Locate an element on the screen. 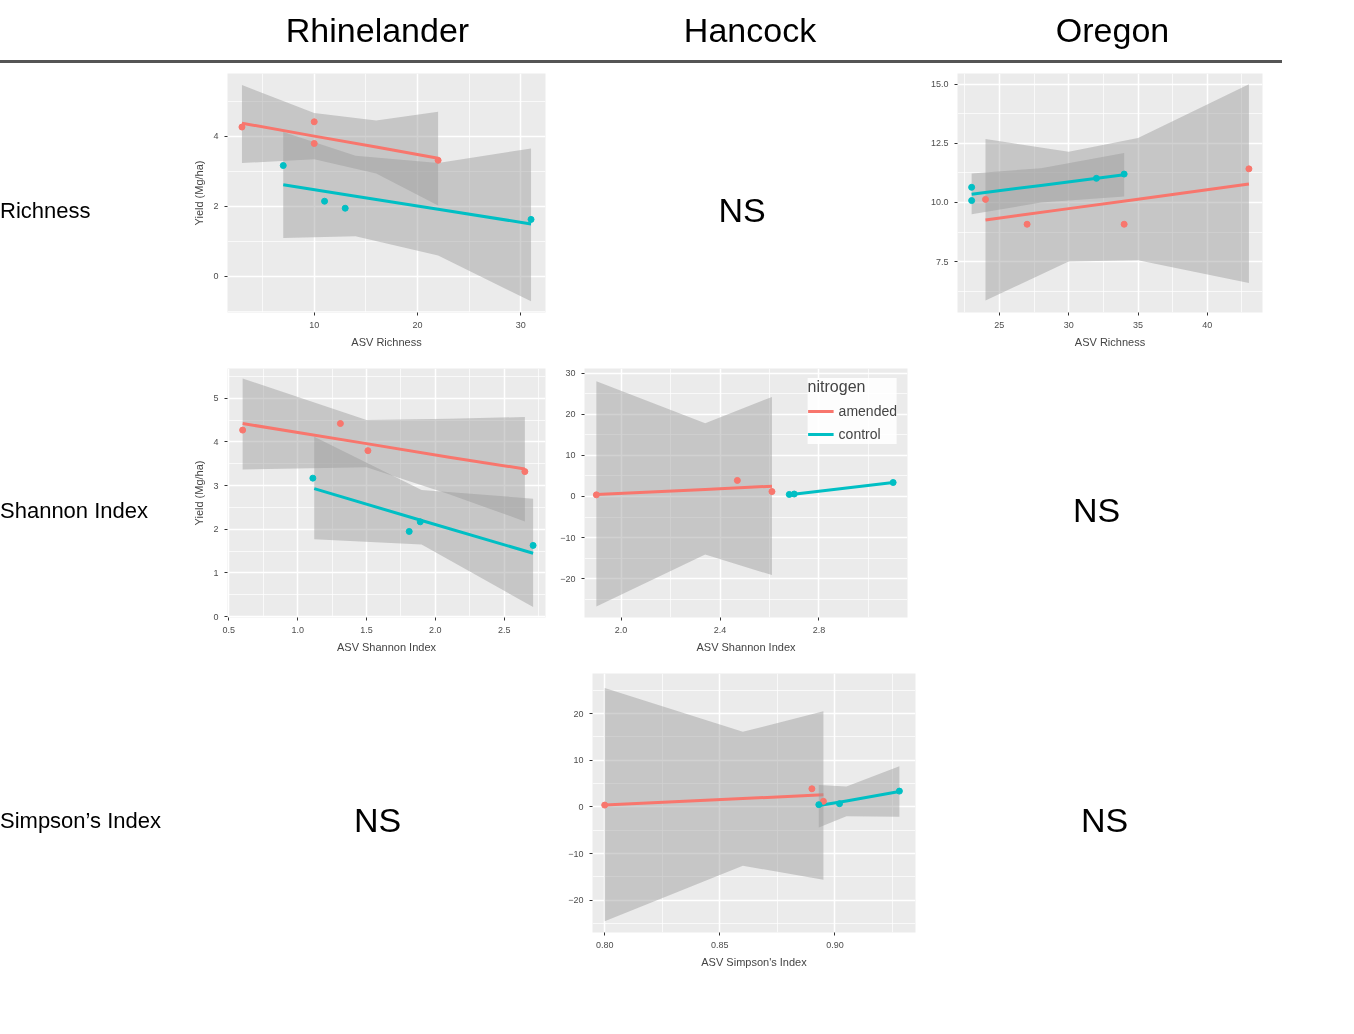 Image resolution: width=1354 pixels, height=1034 pixels. y-tick-label: 12.5 is located at coordinates (939, 143).